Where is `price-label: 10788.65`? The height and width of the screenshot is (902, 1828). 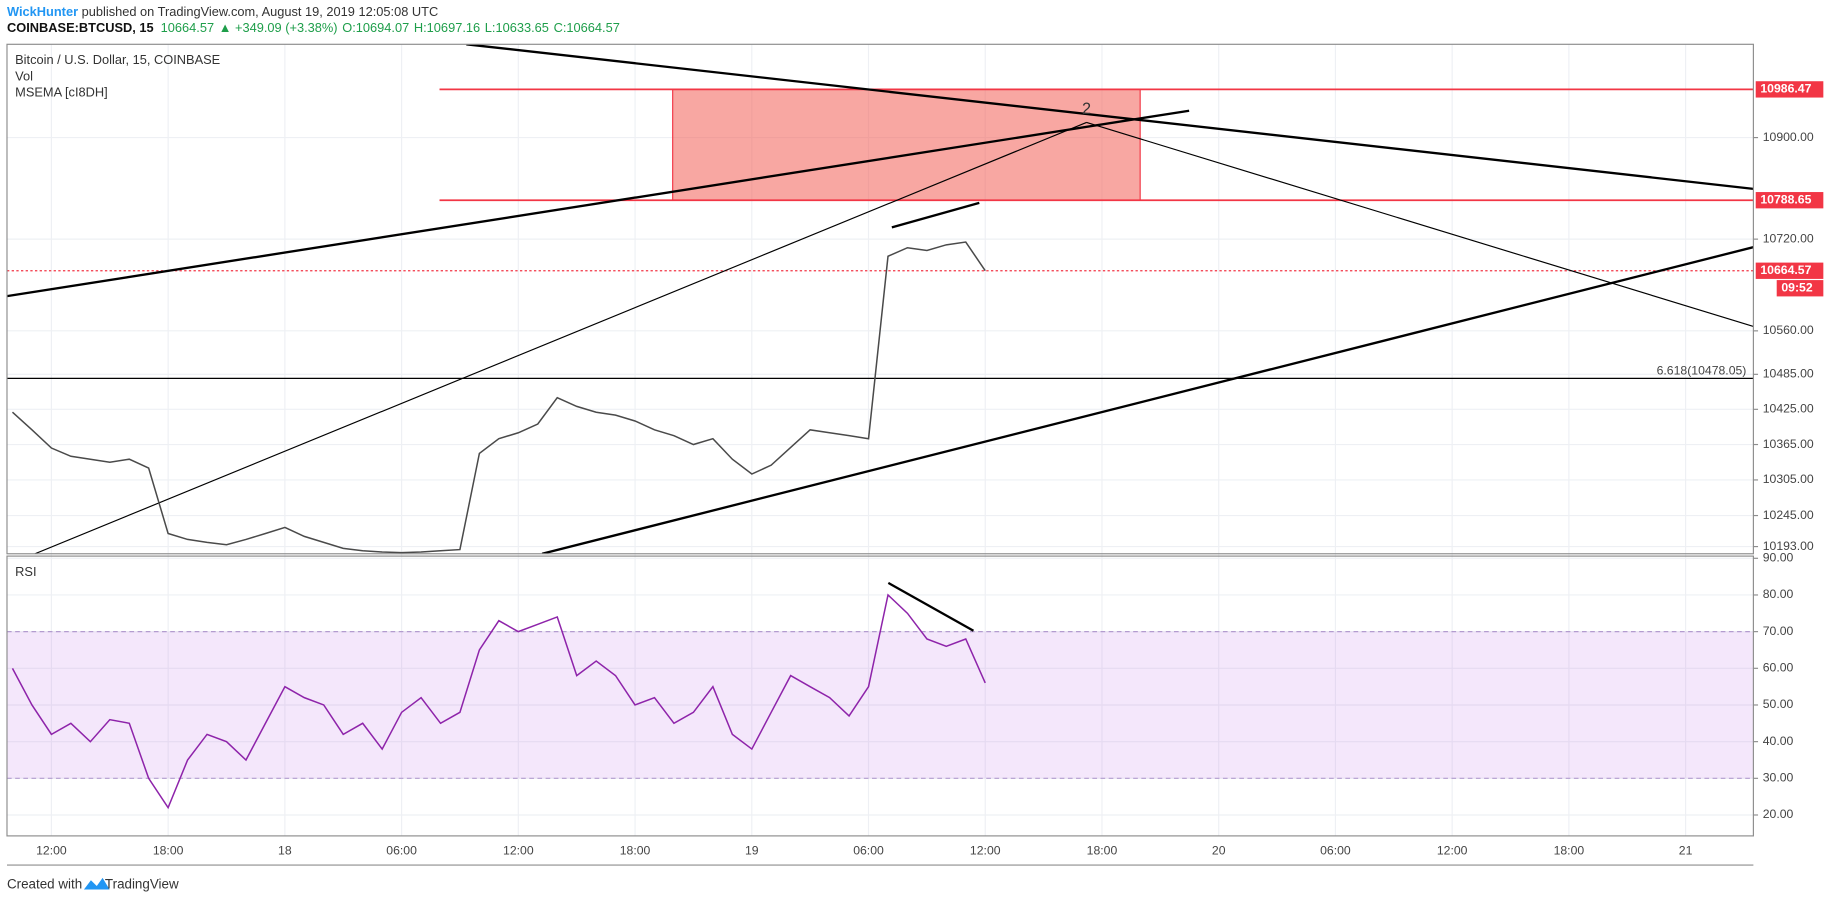
price-label: 10788.65 is located at coordinates (1785, 199).